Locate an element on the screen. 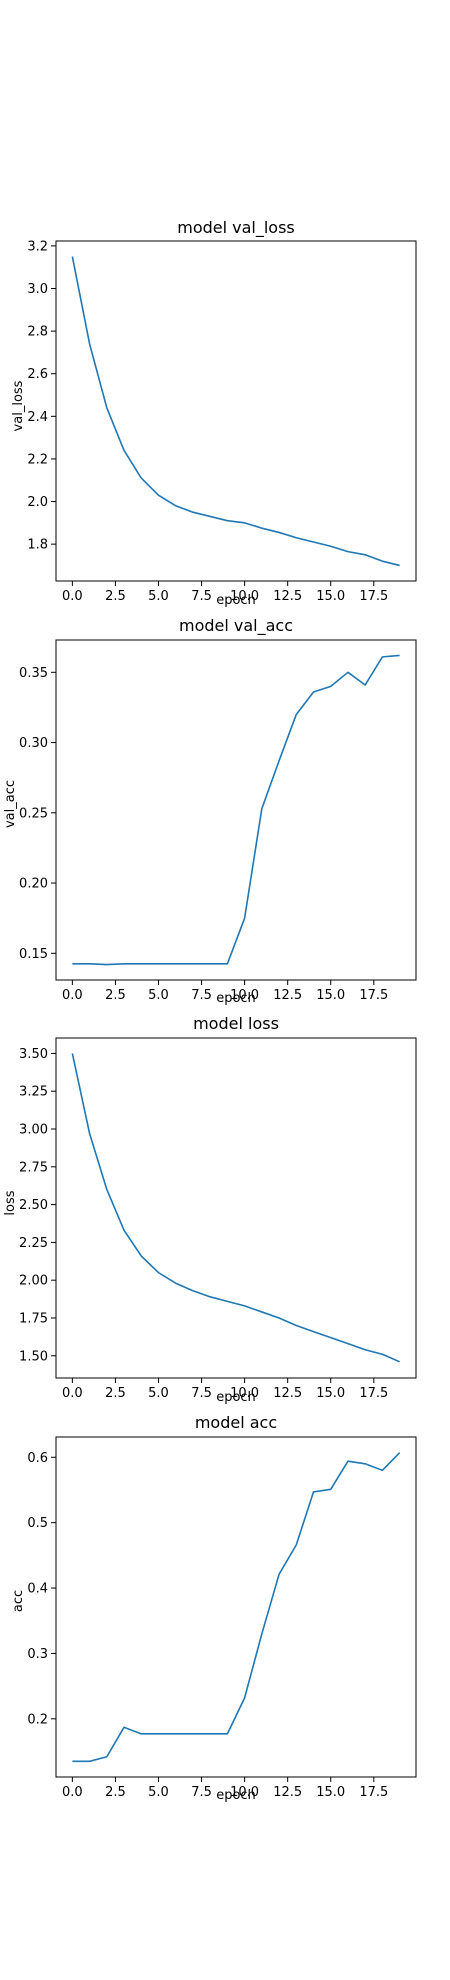 The image size is (450, 1980). y-tick-label: 2.8 is located at coordinates (37, 332).